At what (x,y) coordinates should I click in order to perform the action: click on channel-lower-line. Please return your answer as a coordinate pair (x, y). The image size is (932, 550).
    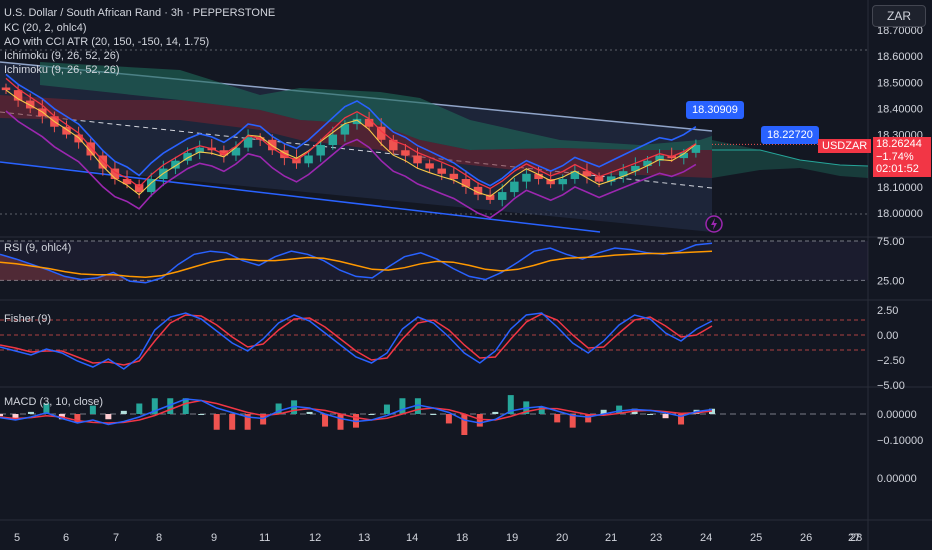
    Looking at the image, I should click on (300, 197).